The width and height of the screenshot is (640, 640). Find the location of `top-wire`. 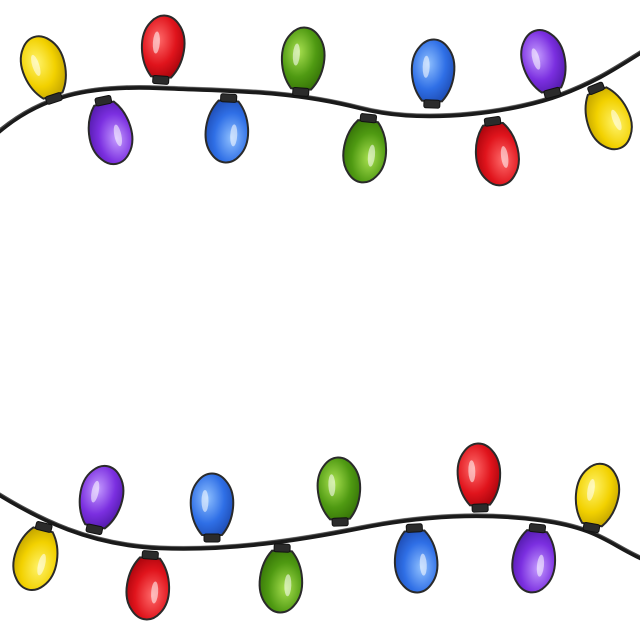

top-wire is located at coordinates (320, 92).